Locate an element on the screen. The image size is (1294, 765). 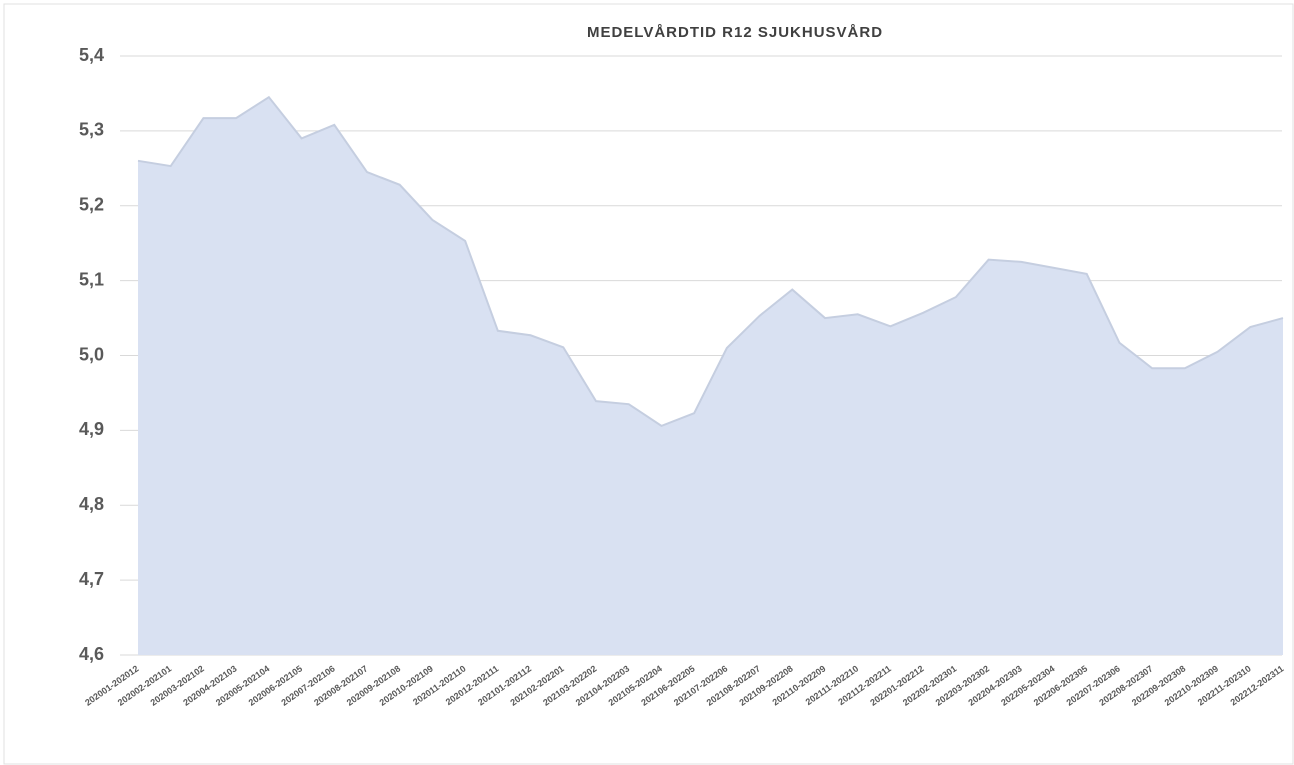
y-tick-label: 5,1 is located at coordinates (91, 279).